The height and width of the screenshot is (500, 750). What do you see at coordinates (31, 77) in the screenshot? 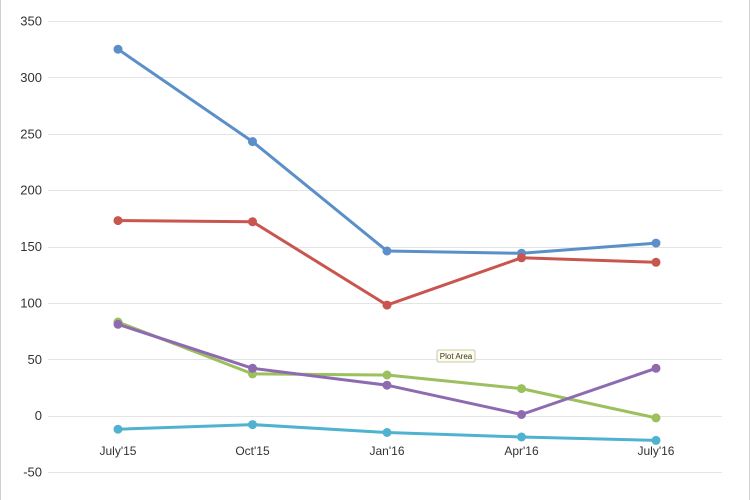
I see `y-tick-label: 300` at bounding box center [31, 77].